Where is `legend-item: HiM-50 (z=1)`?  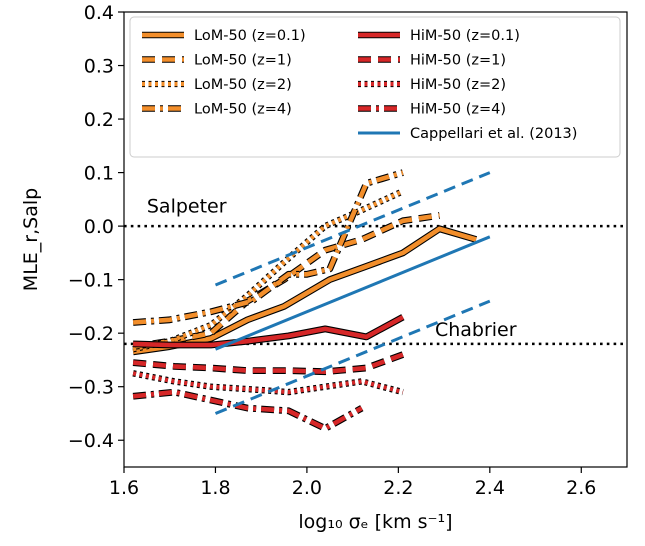 legend-item: HiM-50 (z=1) is located at coordinates (432, 61).